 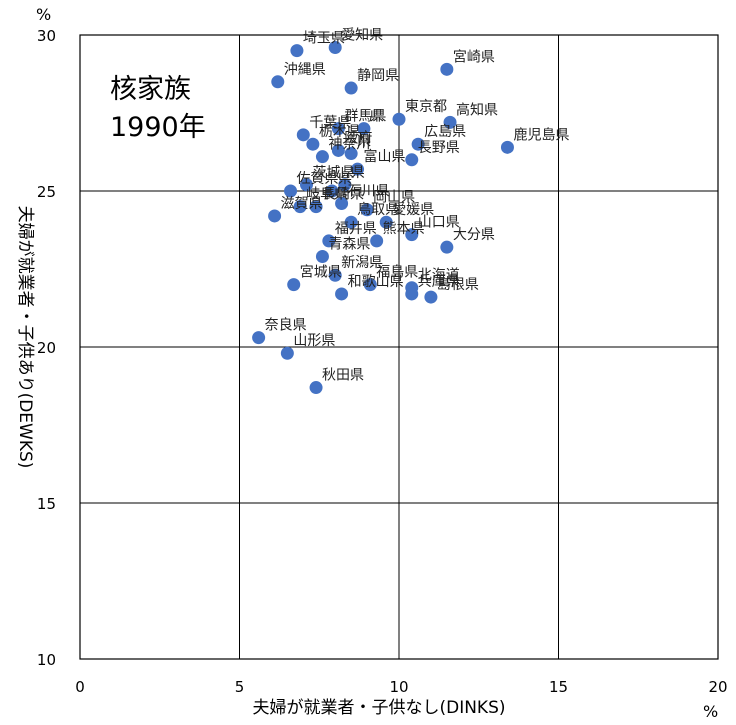 I want to click on point-label: 神奈川, so click(x=349, y=145).